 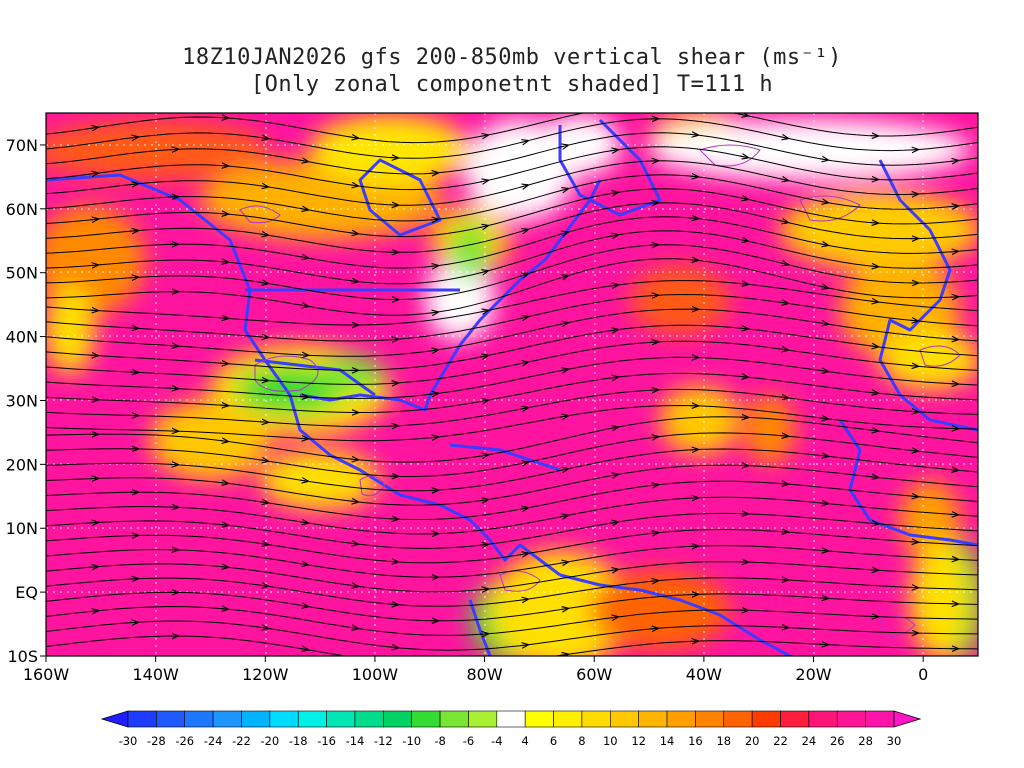 I want to click on longitude-axis: 160W 140W 120W 100W 80W 60W 40W 20W 0, so click(x=475, y=670).